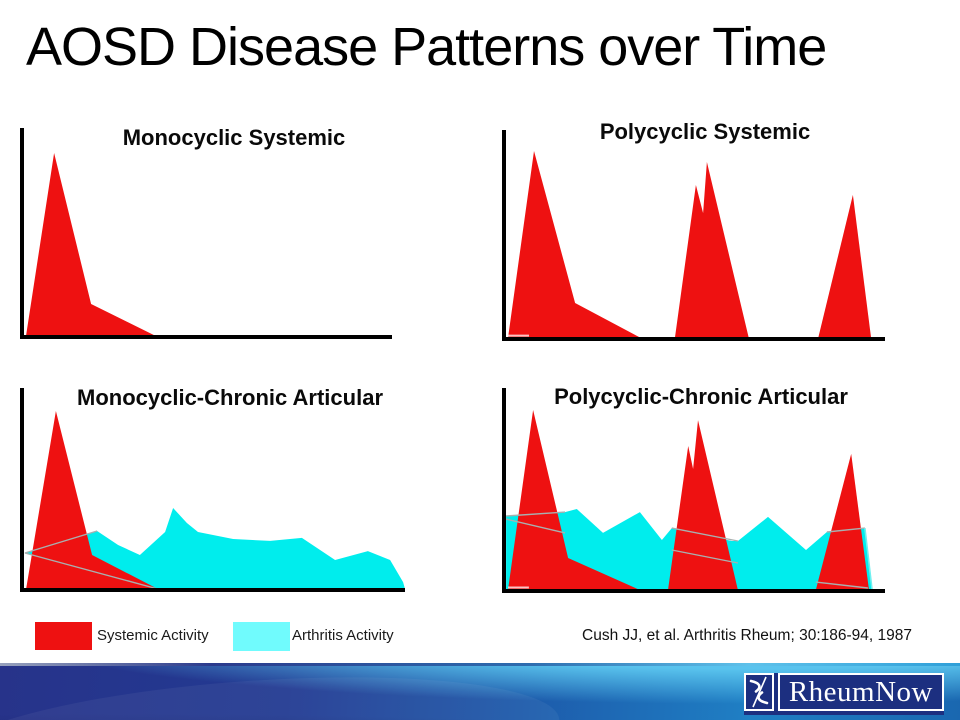  Describe the element at coordinates (343, 635) in the screenshot. I see `legend-label-arthritis: Arthritis Activity` at that location.